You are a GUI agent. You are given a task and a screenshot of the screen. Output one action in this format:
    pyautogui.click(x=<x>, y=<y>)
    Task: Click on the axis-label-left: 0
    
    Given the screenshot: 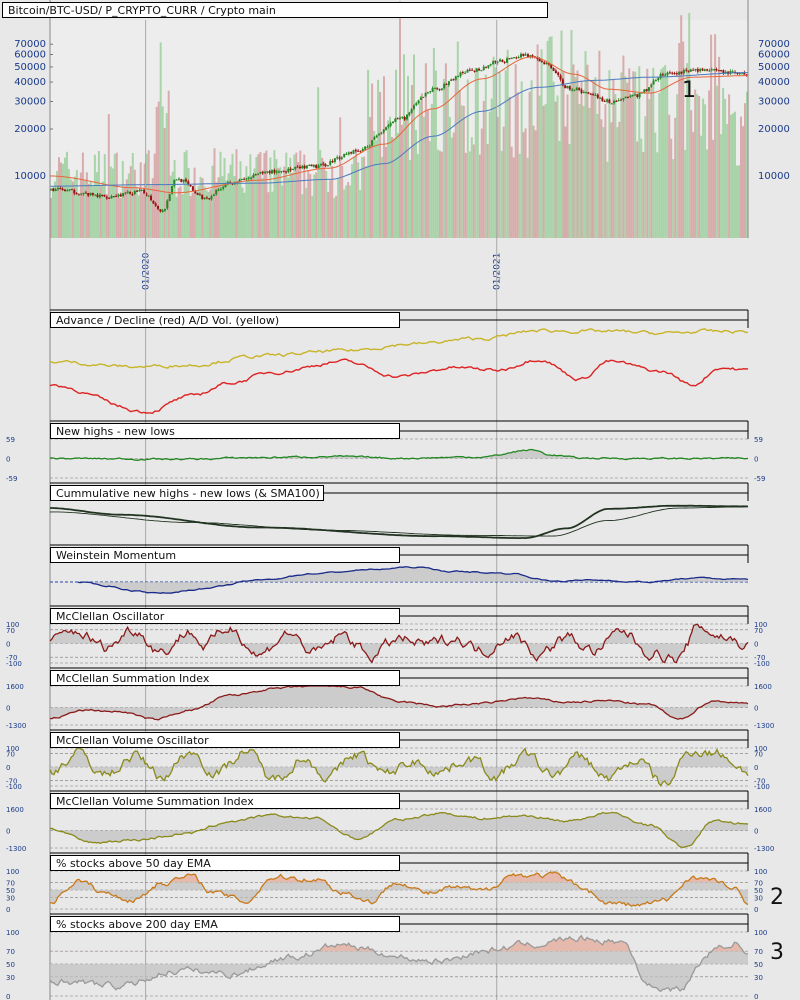 What is the action you would take?
    pyautogui.click(x=8, y=768)
    